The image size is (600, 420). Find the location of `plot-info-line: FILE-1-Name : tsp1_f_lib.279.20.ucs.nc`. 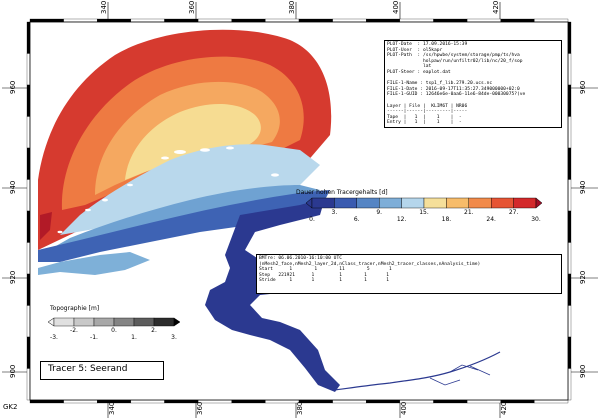

plot-info-line: FILE-1-Name : tsp1_f_lib.279.20.ucs.nc is located at coordinates (440, 84).